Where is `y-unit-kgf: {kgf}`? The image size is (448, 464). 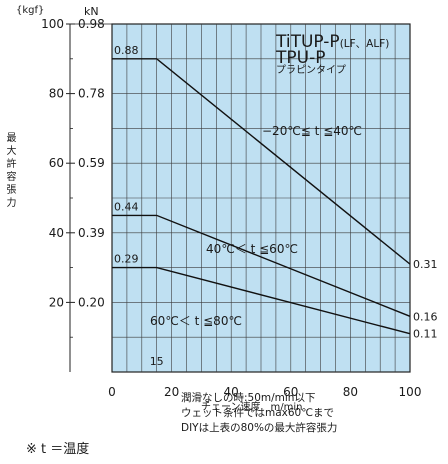 y-unit-kgf: {kgf} is located at coordinates (30, 10).